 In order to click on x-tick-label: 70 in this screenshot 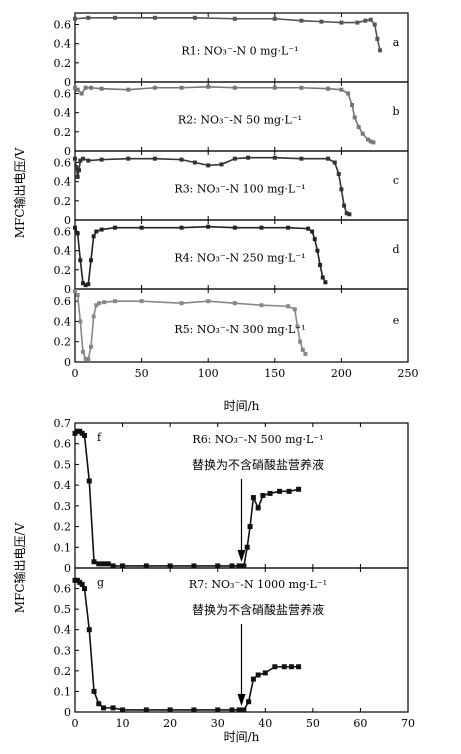, I will do `click(408, 723)`.